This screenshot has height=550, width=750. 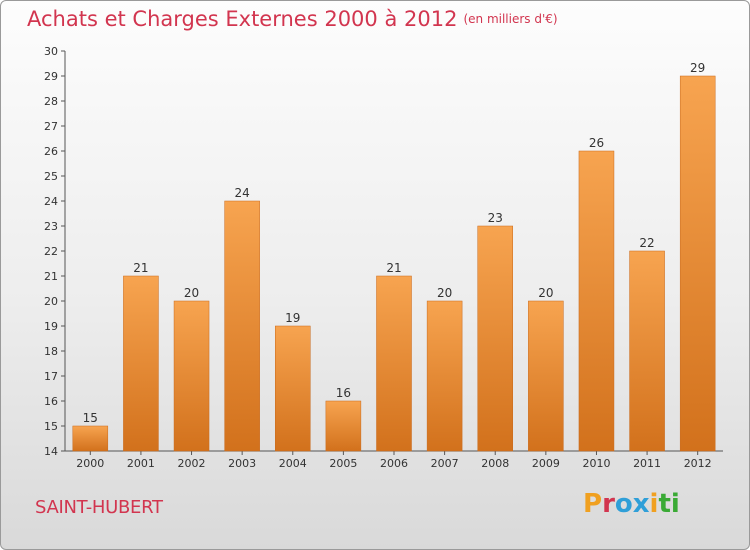 What do you see at coordinates (51, 226) in the screenshot?
I see `y-tick-label: 23` at bounding box center [51, 226].